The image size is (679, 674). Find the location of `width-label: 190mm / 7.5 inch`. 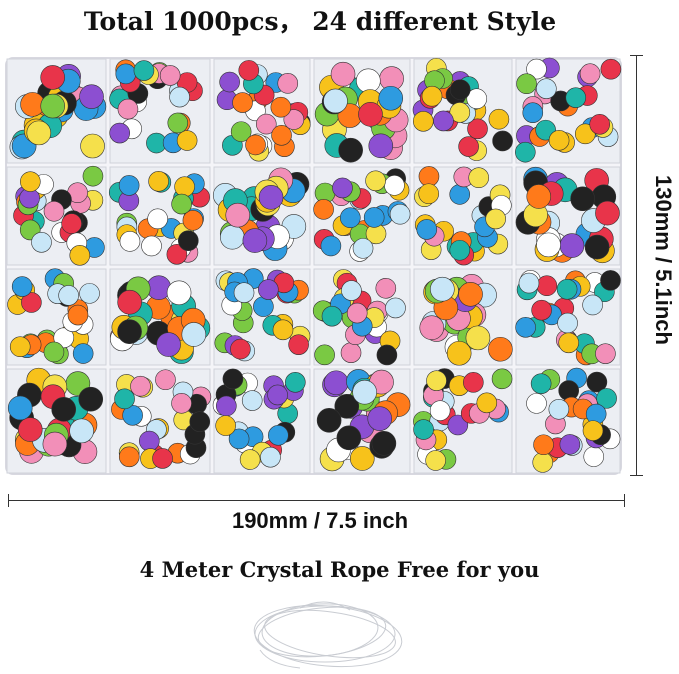

width-label: 190mm / 7.5 inch is located at coordinates (320, 520).